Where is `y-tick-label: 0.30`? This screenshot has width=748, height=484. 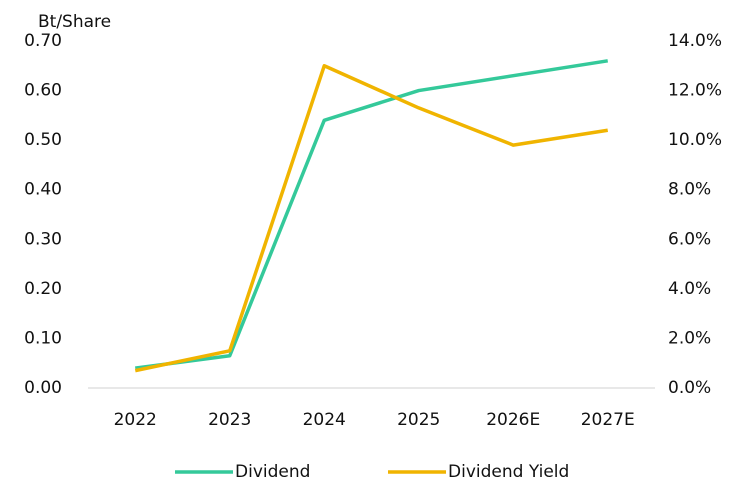
y-tick-label: 0.30 is located at coordinates (43, 239).